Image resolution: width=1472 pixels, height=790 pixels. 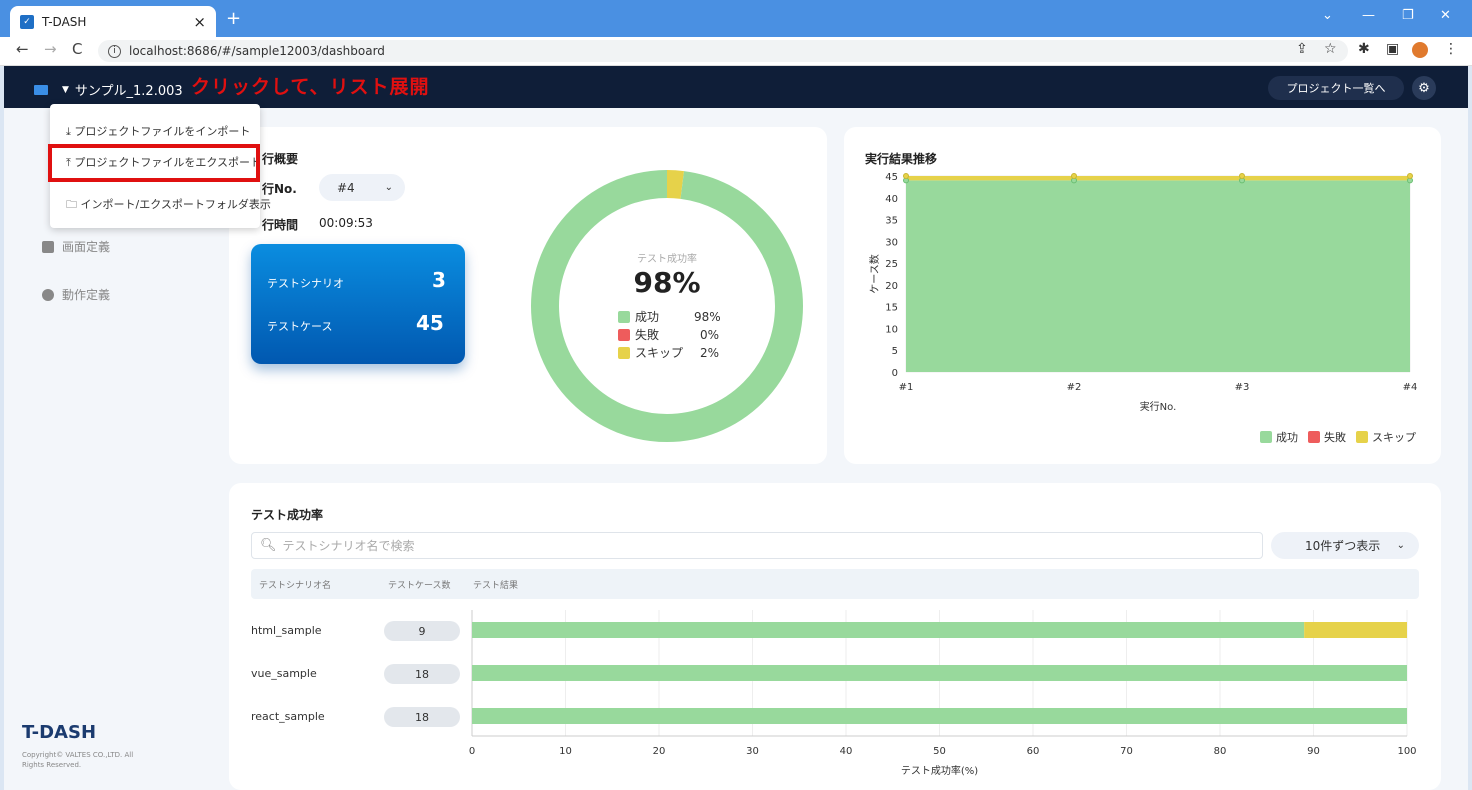 I want to click on column-header: テストシナリオ名, so click(x=295, y=586).